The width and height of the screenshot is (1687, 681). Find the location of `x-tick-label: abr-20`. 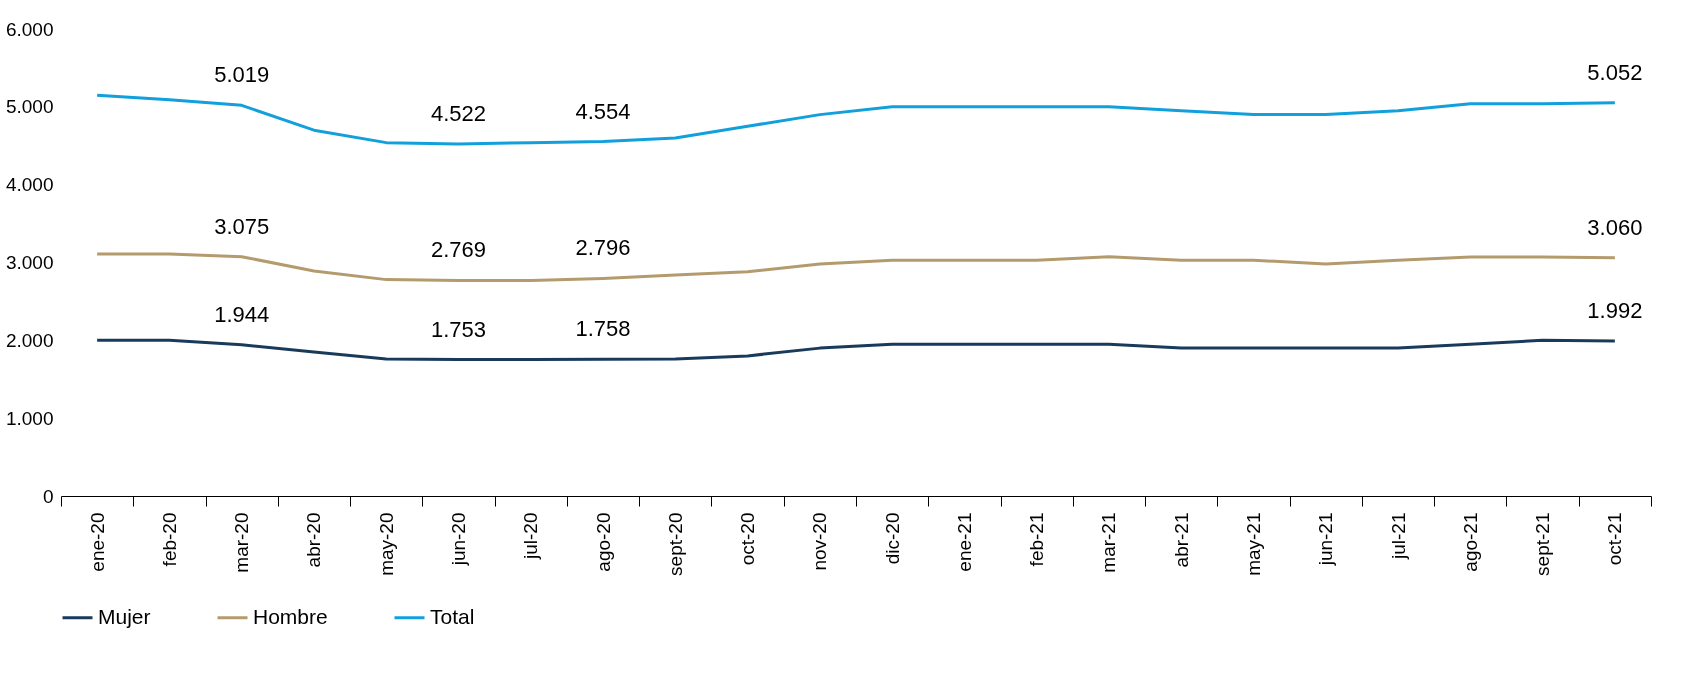

x-tick-label: abr-20 is located at coordinates (314, 540).